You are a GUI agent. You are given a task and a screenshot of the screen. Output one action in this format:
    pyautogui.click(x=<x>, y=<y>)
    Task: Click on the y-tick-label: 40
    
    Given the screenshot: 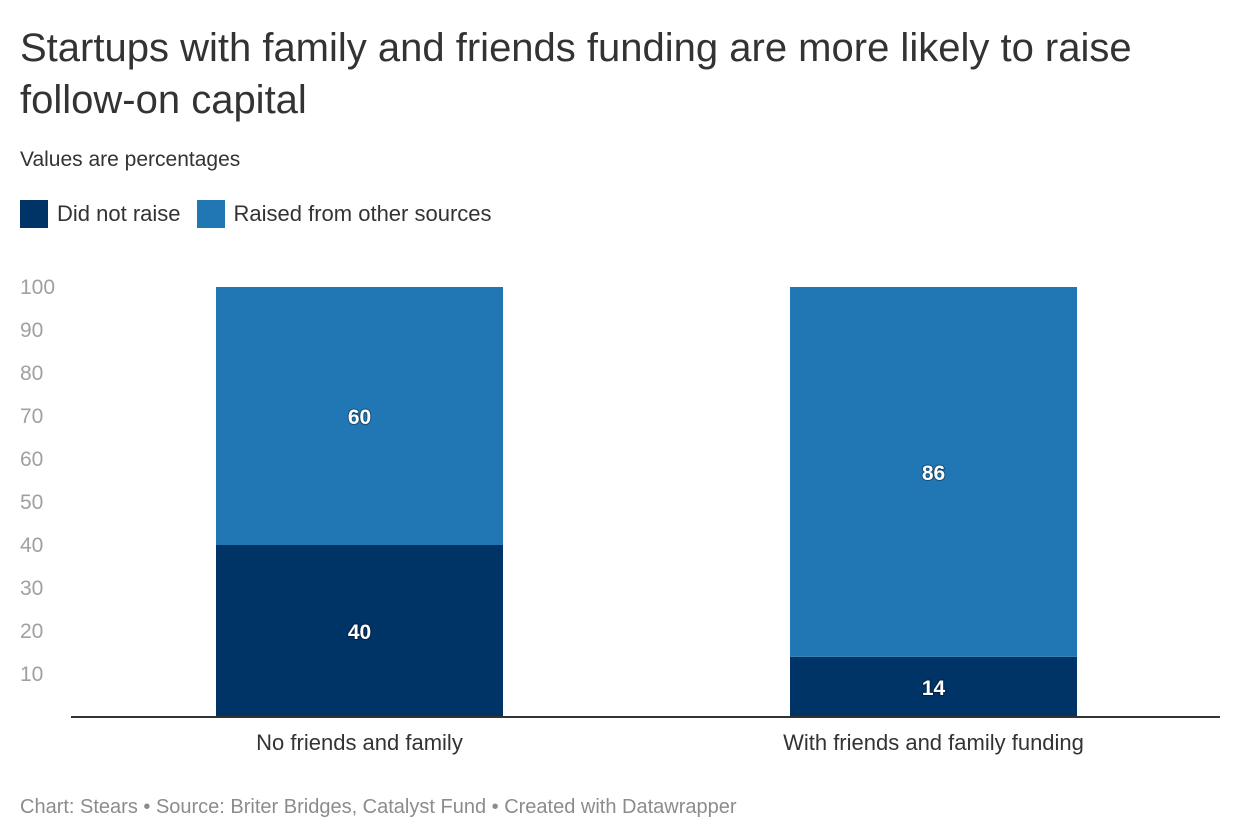 What is the action you would take?
    pyautogui.click(x=31, y=545)
    